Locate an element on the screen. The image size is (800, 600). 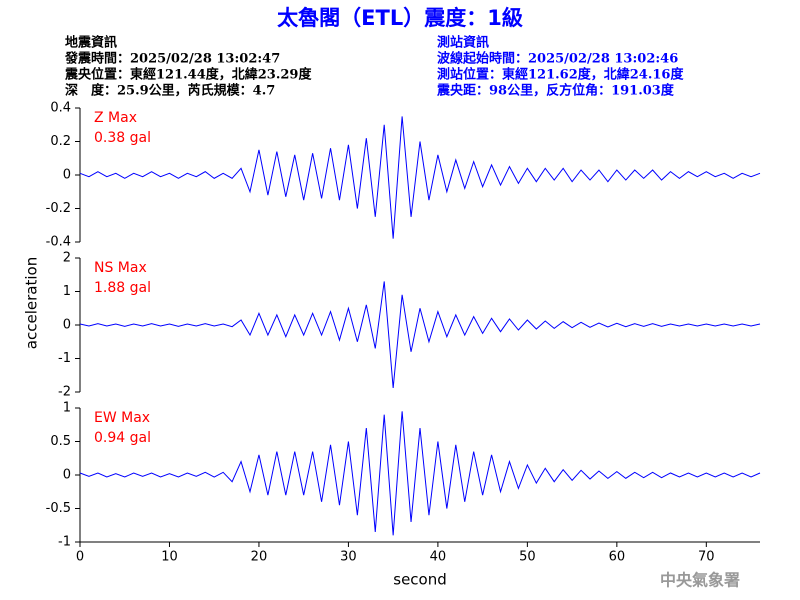
chart-title: 太魯閣（ETL）震度：1級 is located at coordinates (400, 18).